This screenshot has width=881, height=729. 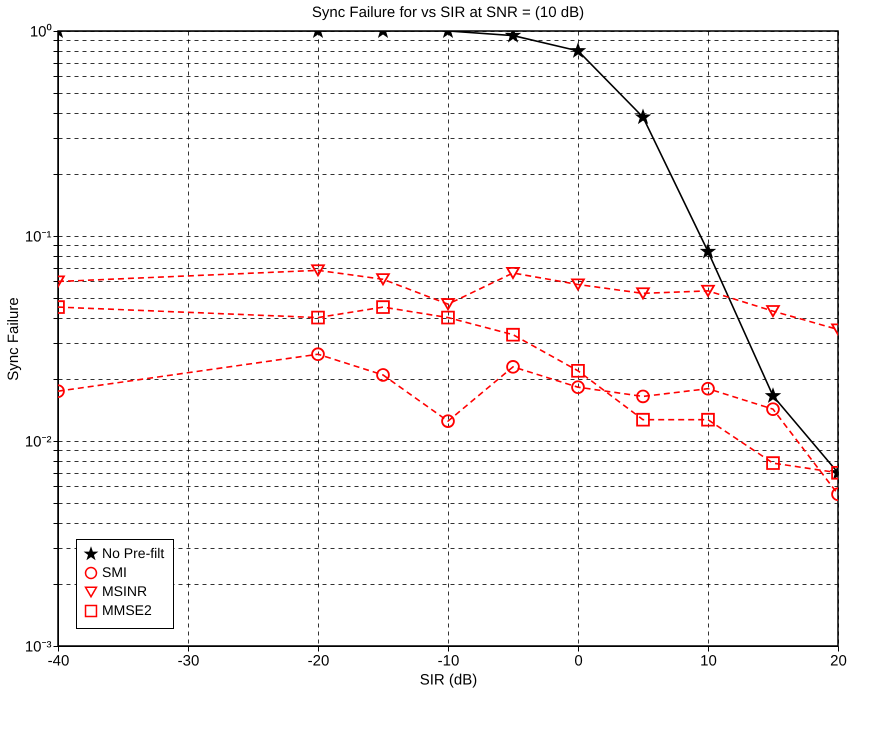 What do you see at coordinates (449, 680) in the screenshot?
I see `x-axis-title: SIR (dB)` at bounding box center [449, 680].